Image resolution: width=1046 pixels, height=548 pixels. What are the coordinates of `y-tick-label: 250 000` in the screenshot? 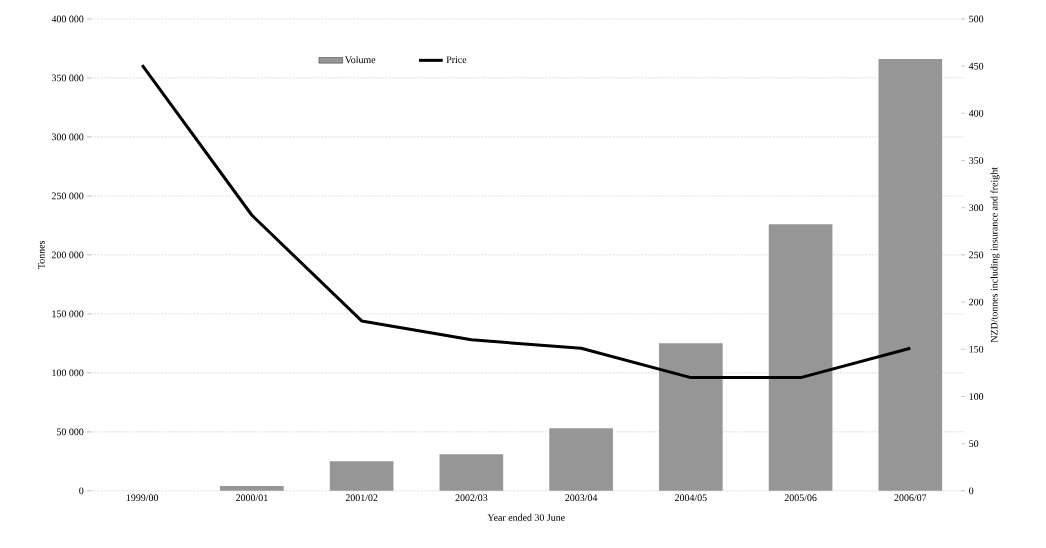 It's located at (67, 196).